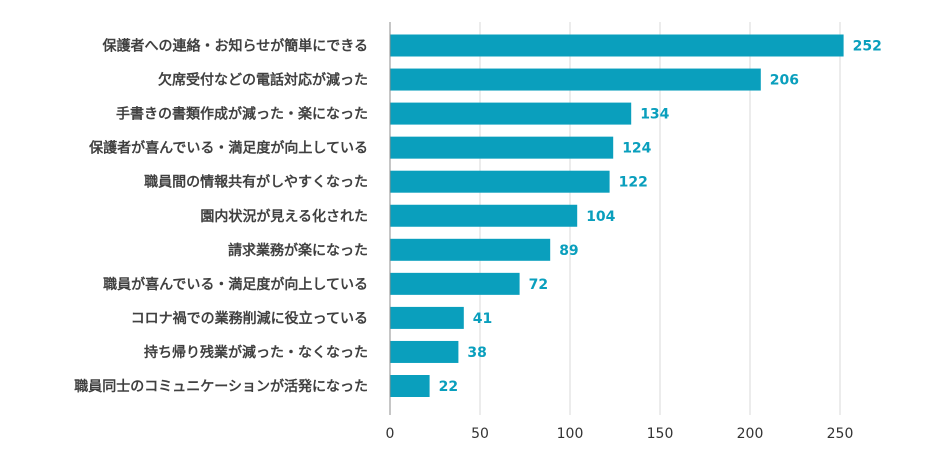 The image size is (940, 454). What do you see at coordinates (263, 80) in the screenshot?
I see `category-label: 欠席受付などの電話対応が減った` at bounding box center [263, 80].